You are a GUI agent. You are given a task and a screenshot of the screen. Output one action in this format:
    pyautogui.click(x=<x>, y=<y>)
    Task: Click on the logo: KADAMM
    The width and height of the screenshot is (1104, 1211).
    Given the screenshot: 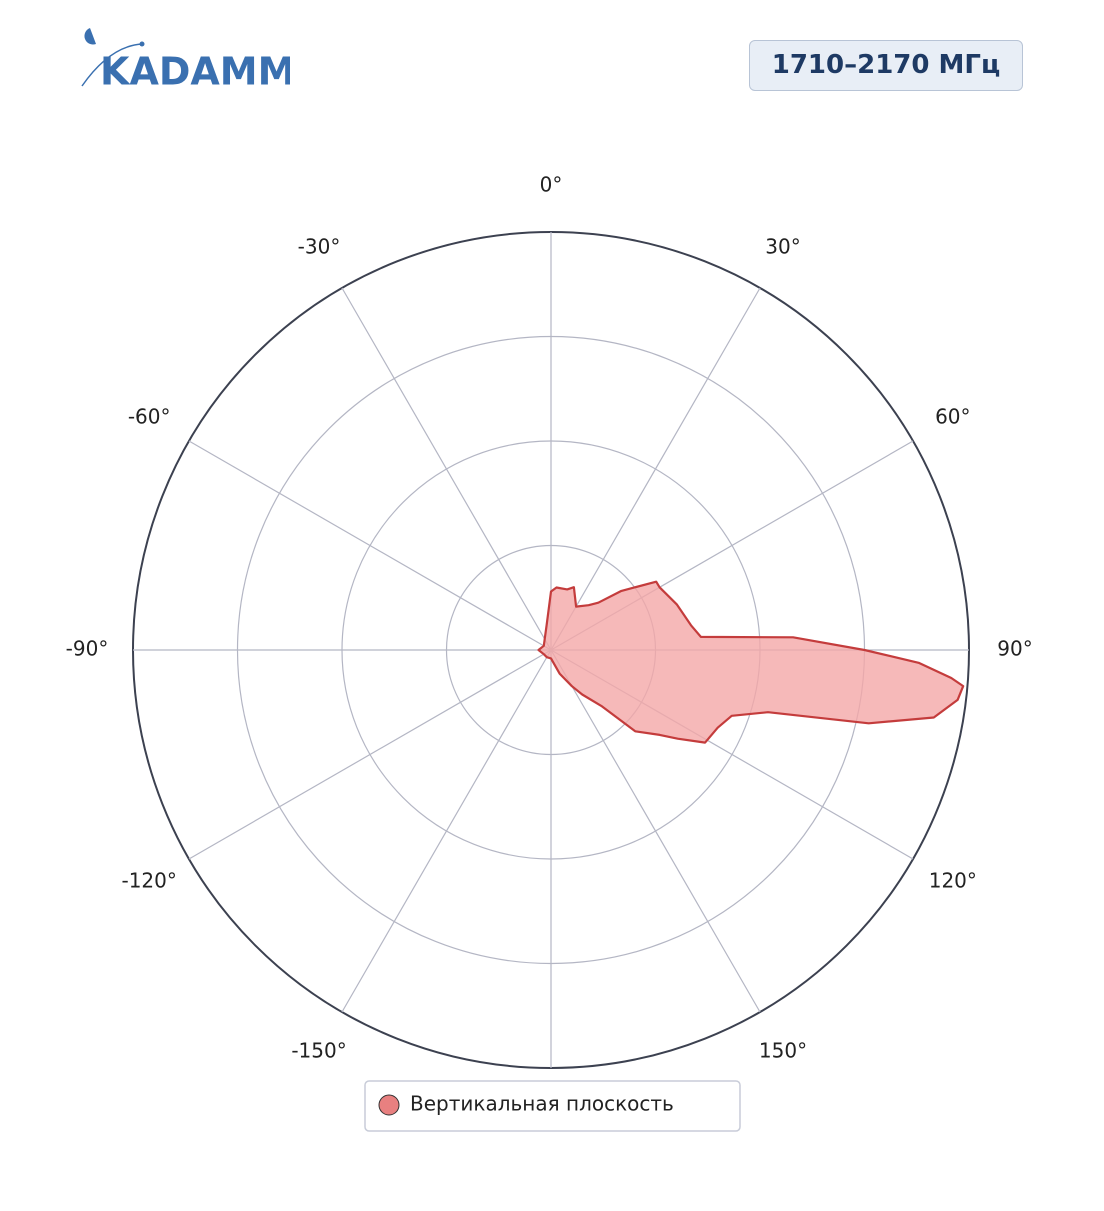 What is the action you would take?
    pyautogui.click(x=185, y=59)
    